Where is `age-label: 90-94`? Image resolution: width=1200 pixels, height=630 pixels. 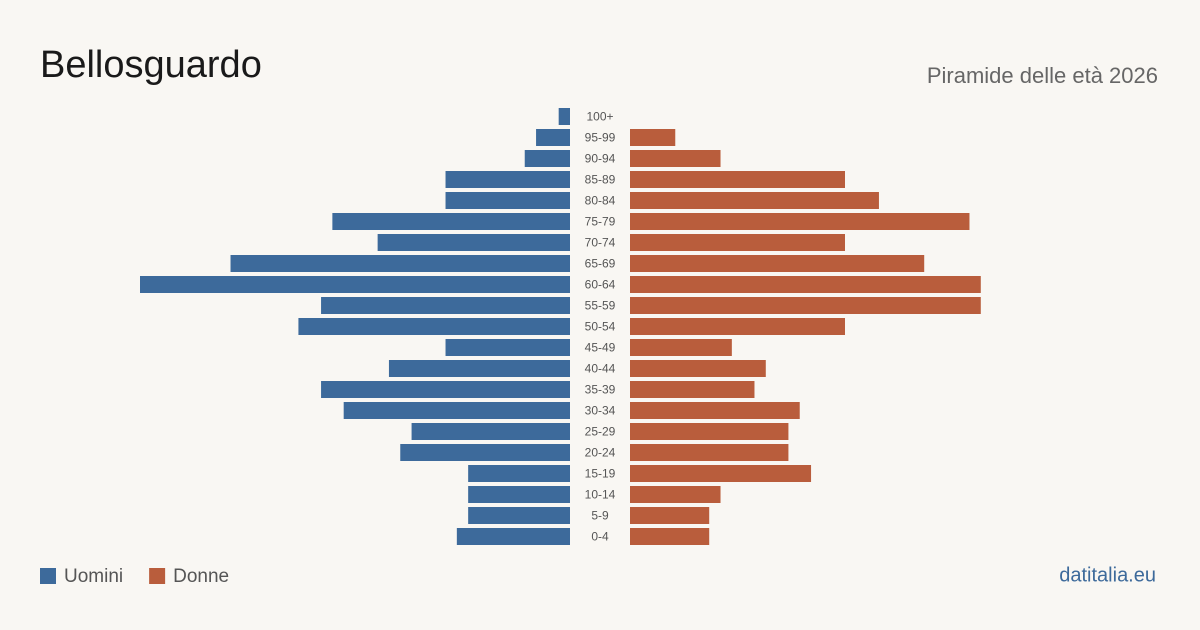 age-label: 90-94 is located at coordinates (600, 159).